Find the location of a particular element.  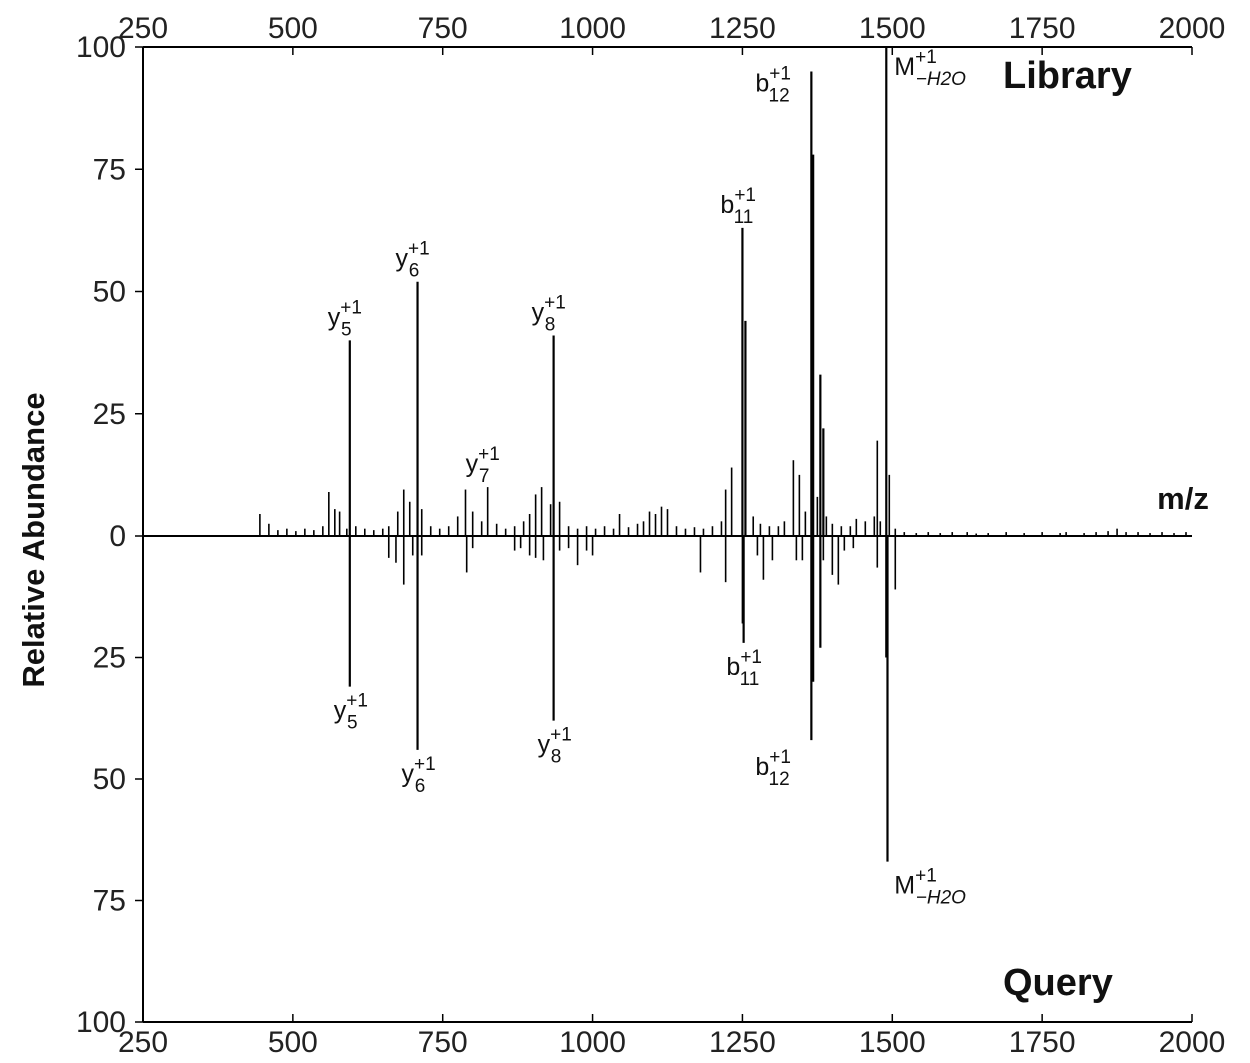

ion-label-M-bottom: M+1 −H2O is located at coordinates (930, 887).